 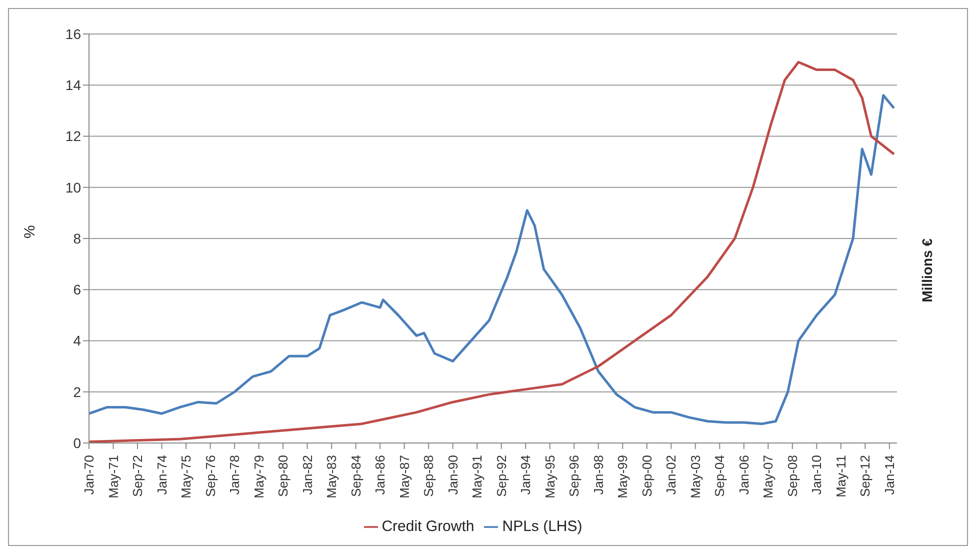 I want to click on y-tick-label: 8, so click(x=77, y=238).